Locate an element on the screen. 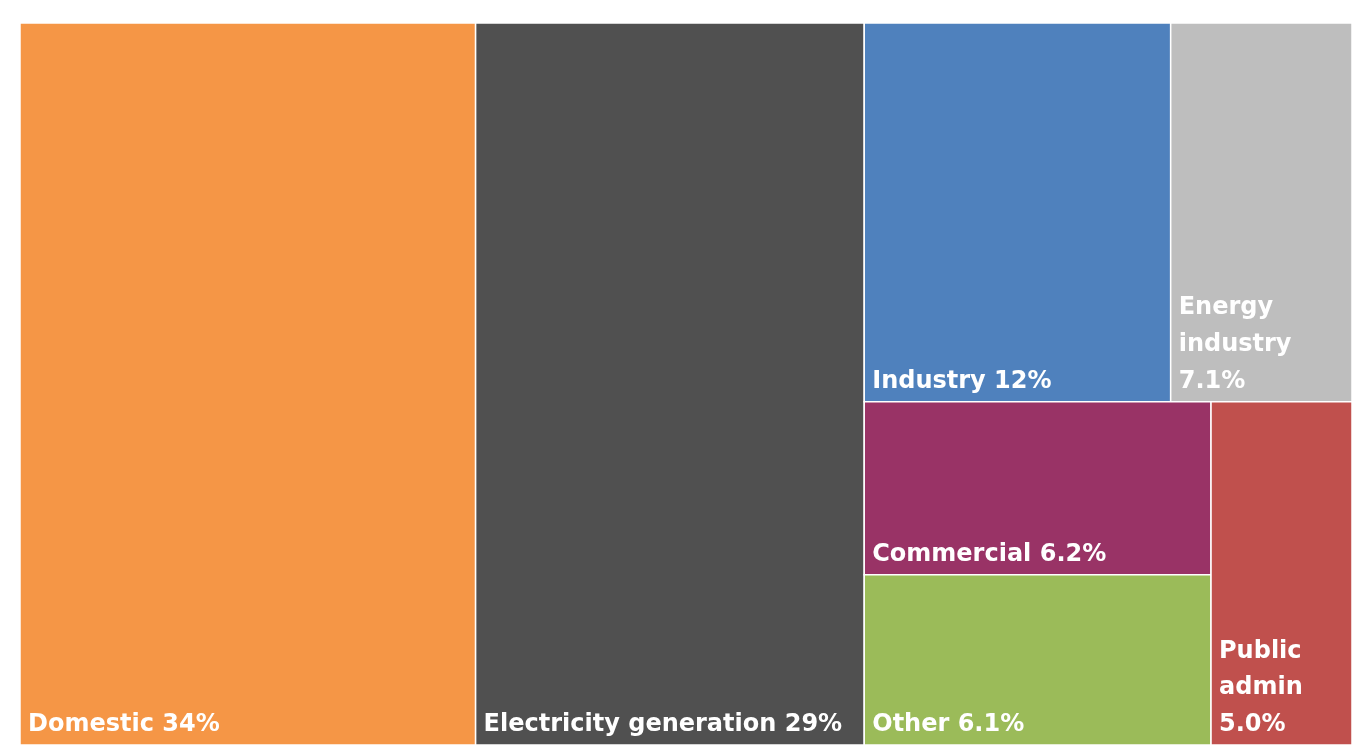  data-label: 5.0% is located at coordinates (1252, 723).